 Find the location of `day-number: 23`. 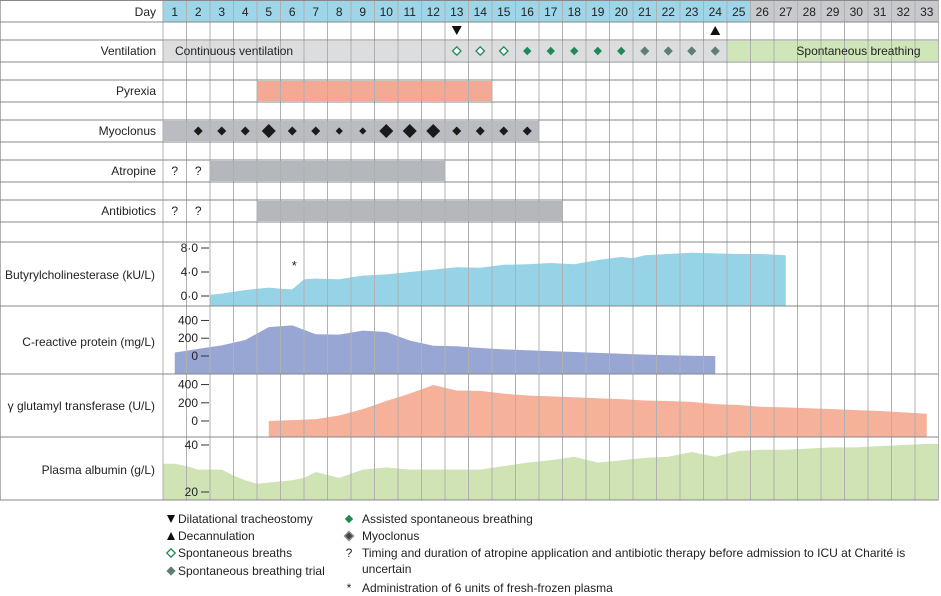

day-number: 23 is located at coordinates (692, 12).